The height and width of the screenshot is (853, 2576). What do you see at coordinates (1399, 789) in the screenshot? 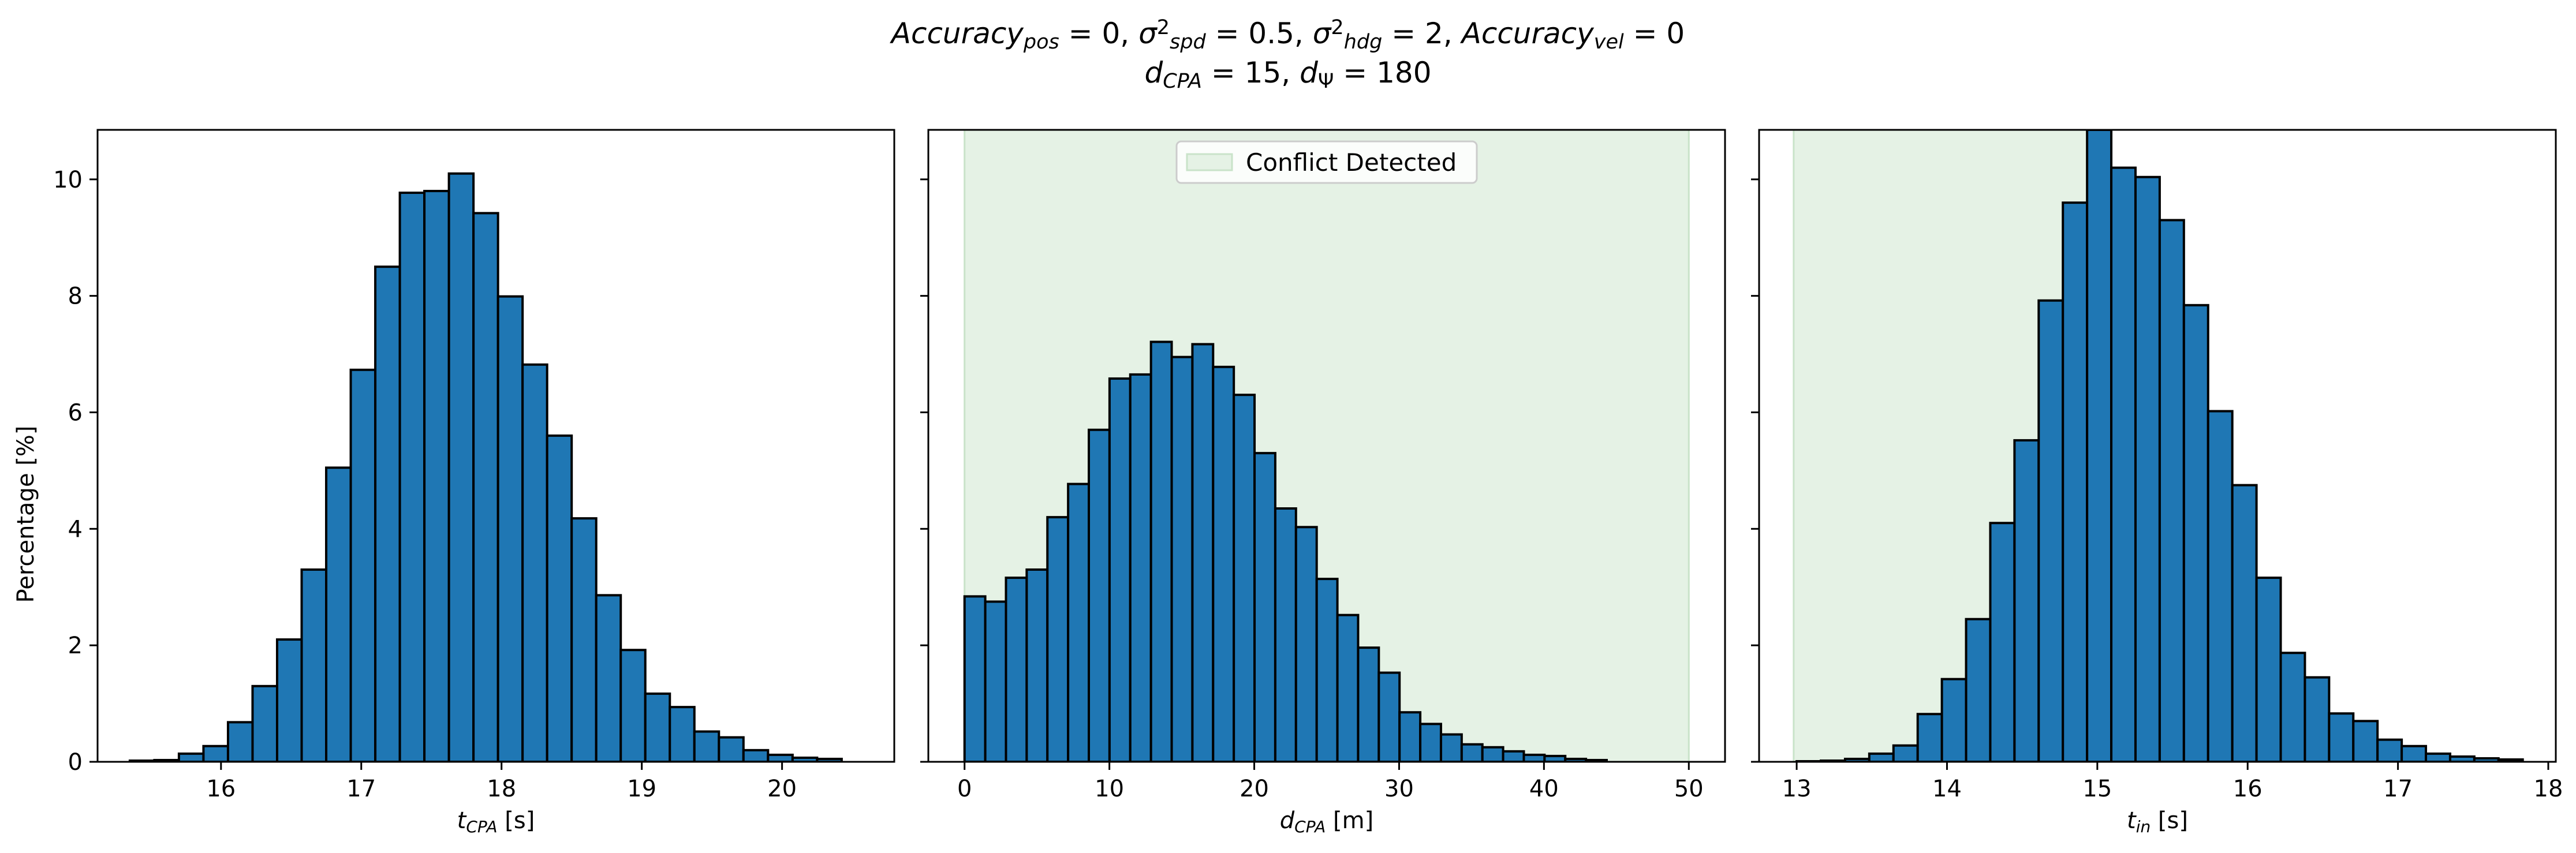
I see `x-tick-label: 30` at bounding box center [1399, 789].